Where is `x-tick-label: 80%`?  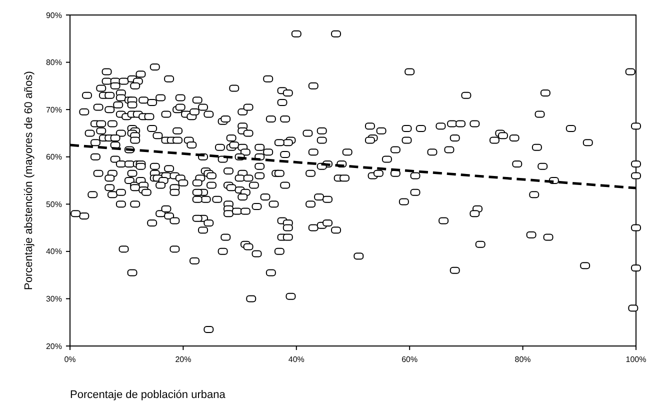 x-tick-label: 80% is located at coordinates (522, 359).